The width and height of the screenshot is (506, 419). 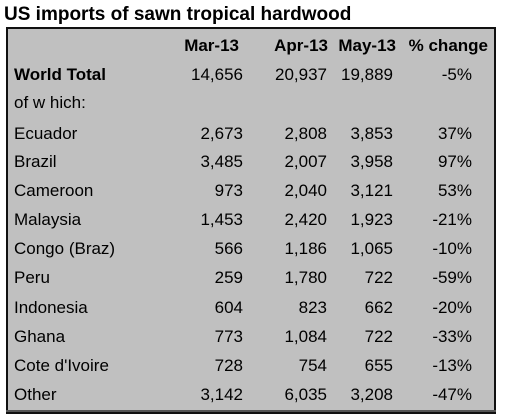 I want to click on table-row-ghana: Ghana 773 1,084 722 -33%, so click(x=251, y=336).